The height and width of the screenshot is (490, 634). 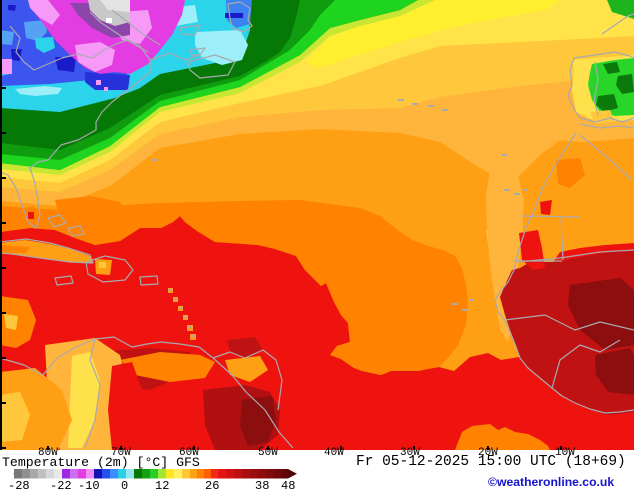 I want to click on svg-text: 60W, so click(x=189, y=453).